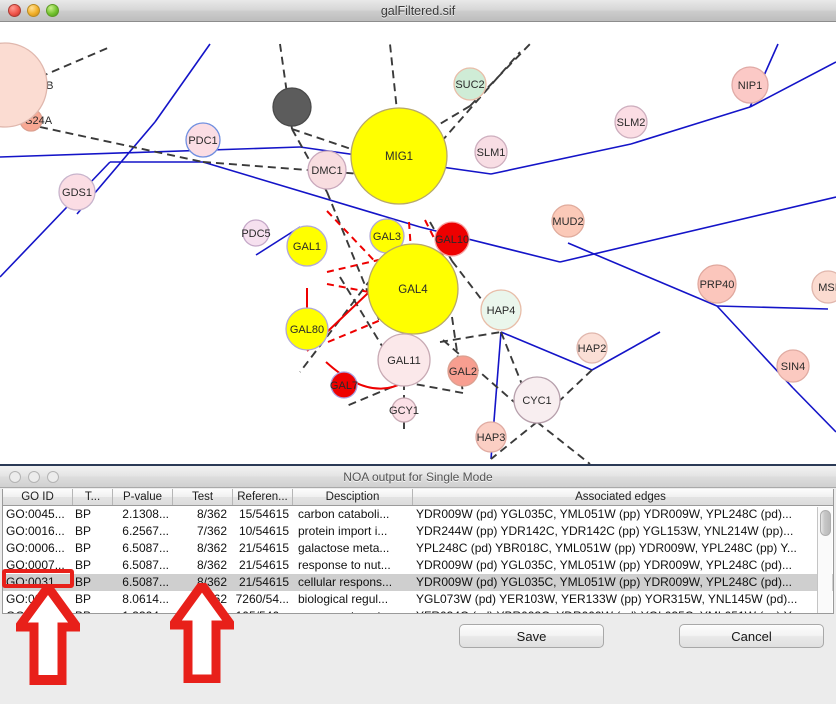 This screenshot has width=836, height=704. I want to click on network-node-msi: MSI, so click(823, 287).